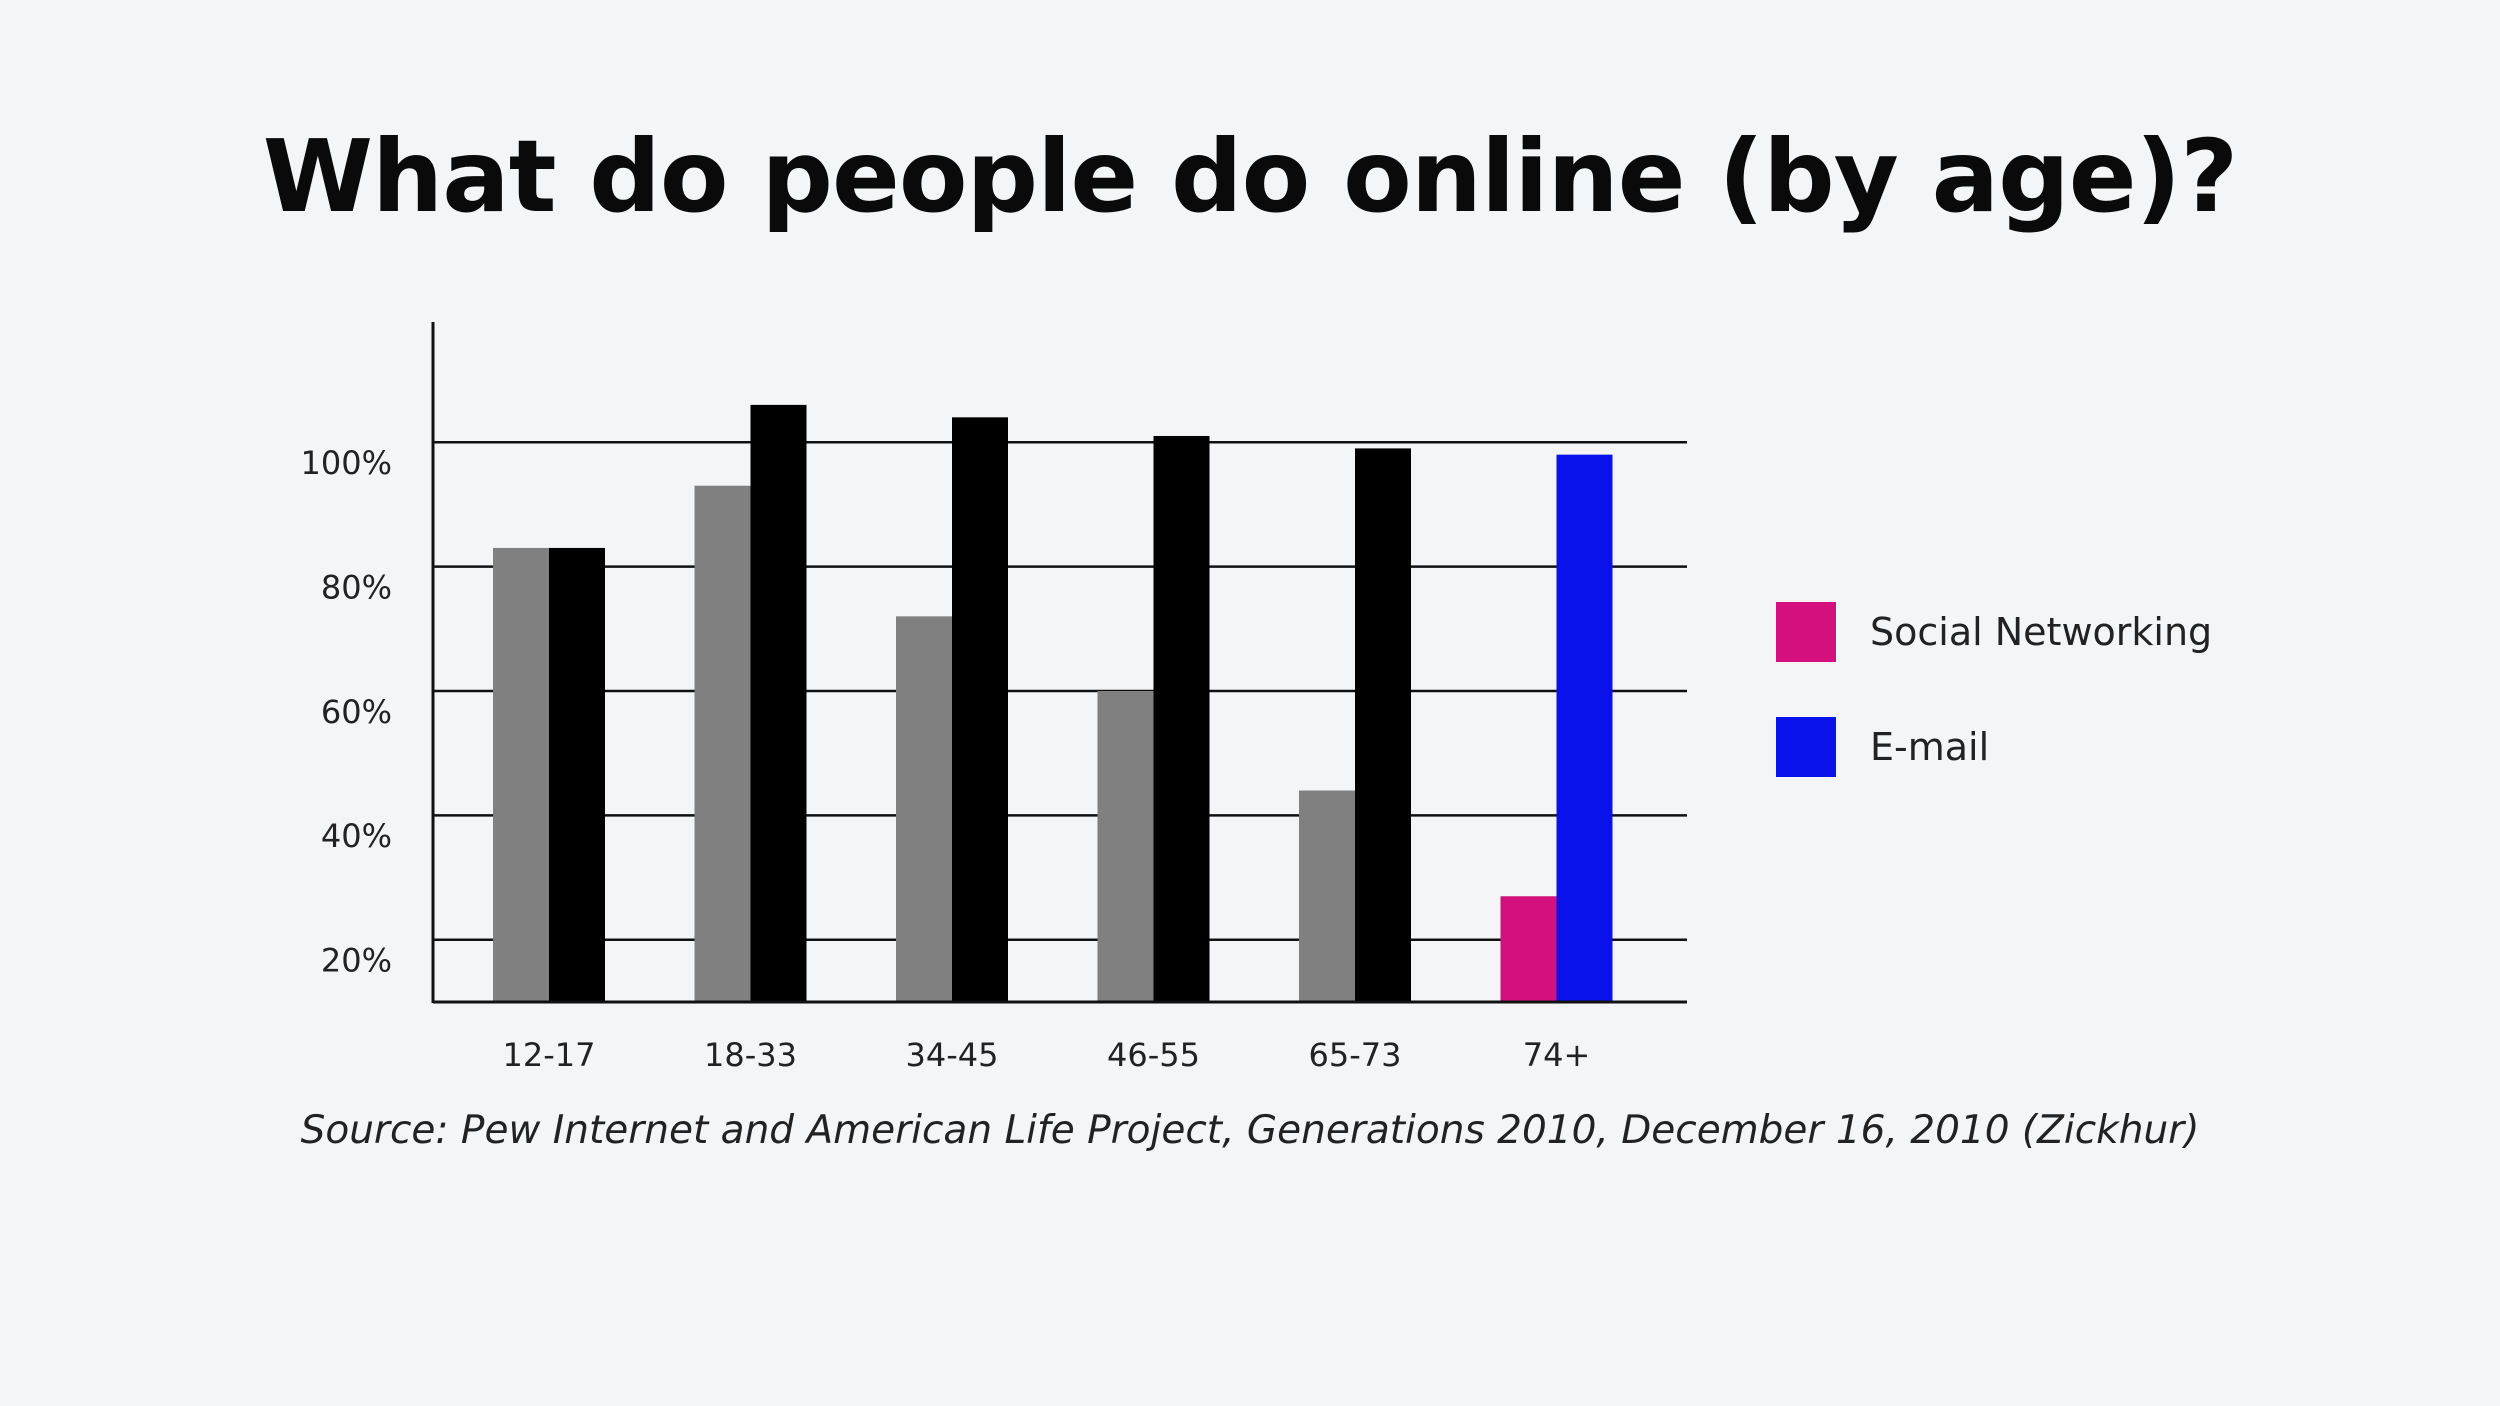 The image size is (2500, 1406). What do you see at coordinates (952, 1055) in the screenshot?
I see `x-tick-label: 34-45` at bounding box center [952, 1055].